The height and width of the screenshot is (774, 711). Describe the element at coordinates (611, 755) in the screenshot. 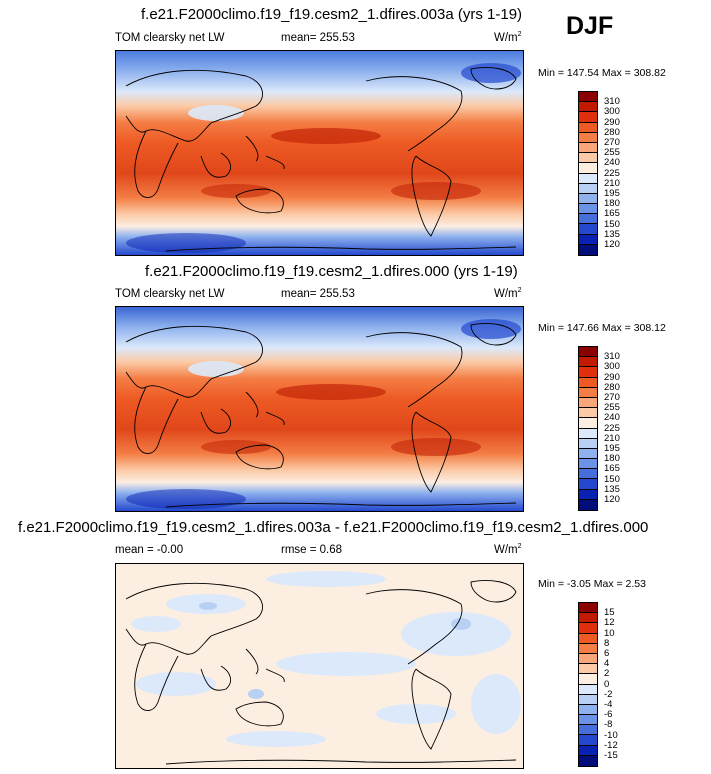

I see `panel-3-colorbar-label-14: -15` at that location.